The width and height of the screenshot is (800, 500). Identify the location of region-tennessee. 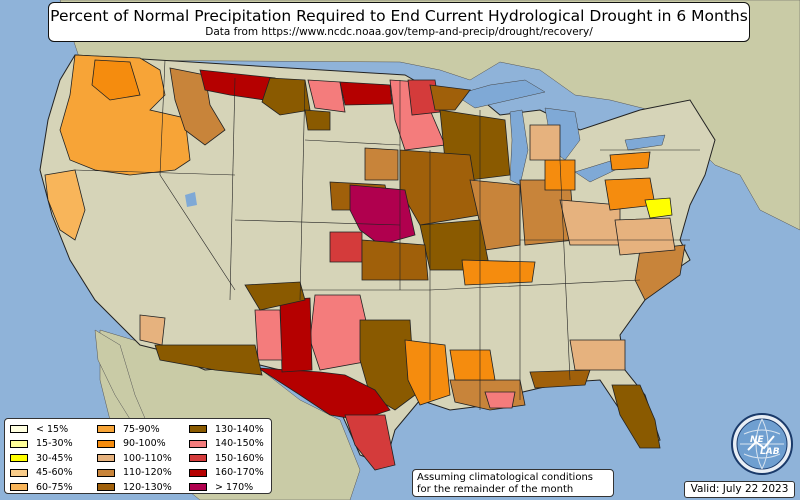
(498, 272).